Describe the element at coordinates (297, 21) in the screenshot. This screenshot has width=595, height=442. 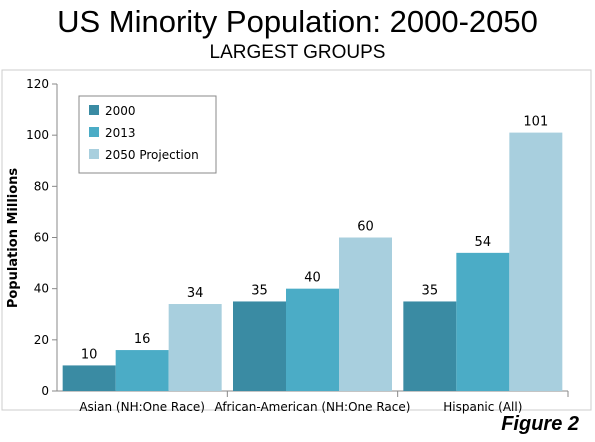
I see `chart-title: US Minority Population: 2000-2050` at that location.